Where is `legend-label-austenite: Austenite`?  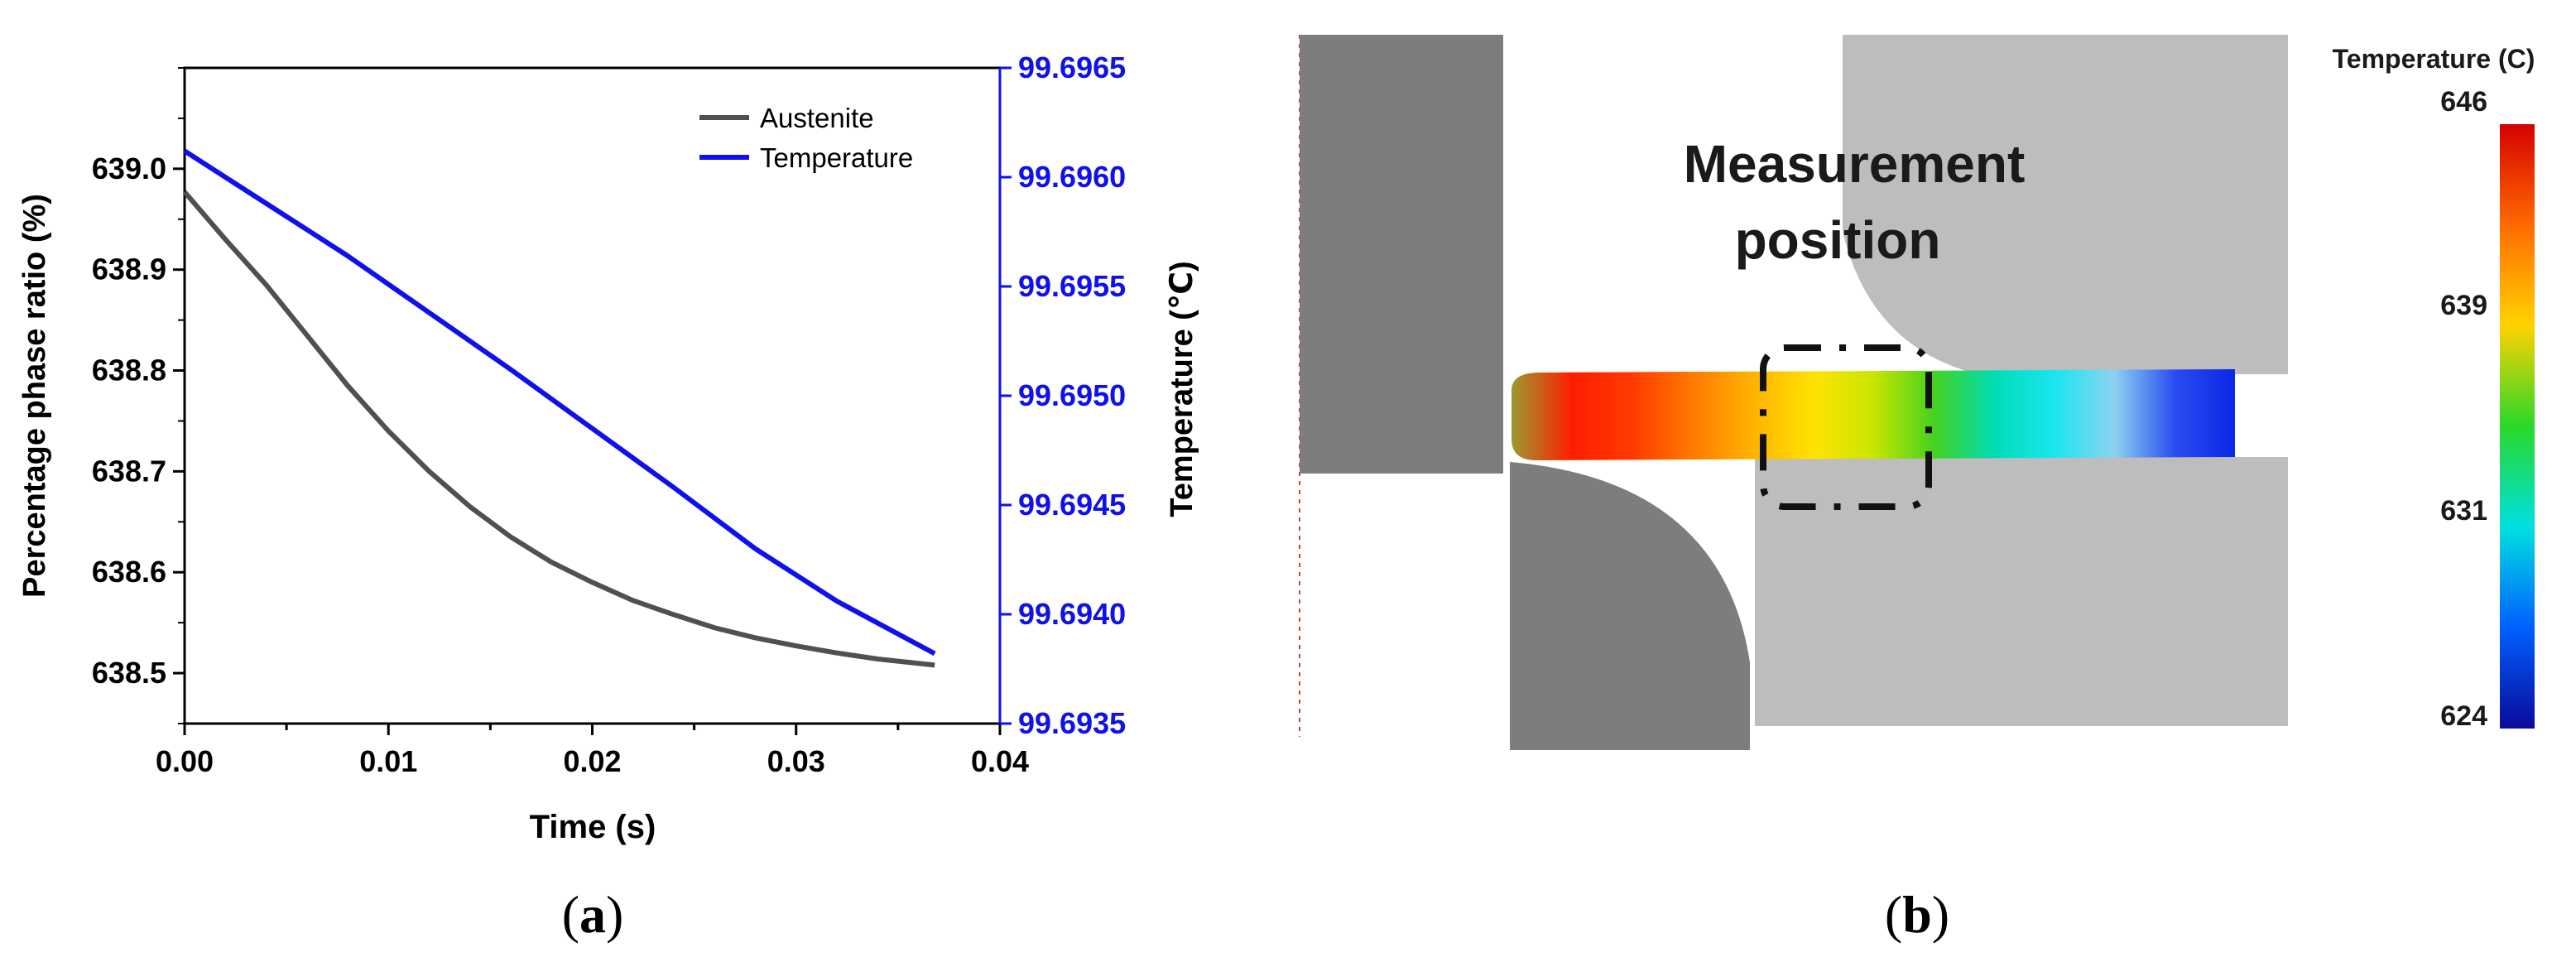
legend-label-austenite: Austenite is located at coordinates (817, 118).